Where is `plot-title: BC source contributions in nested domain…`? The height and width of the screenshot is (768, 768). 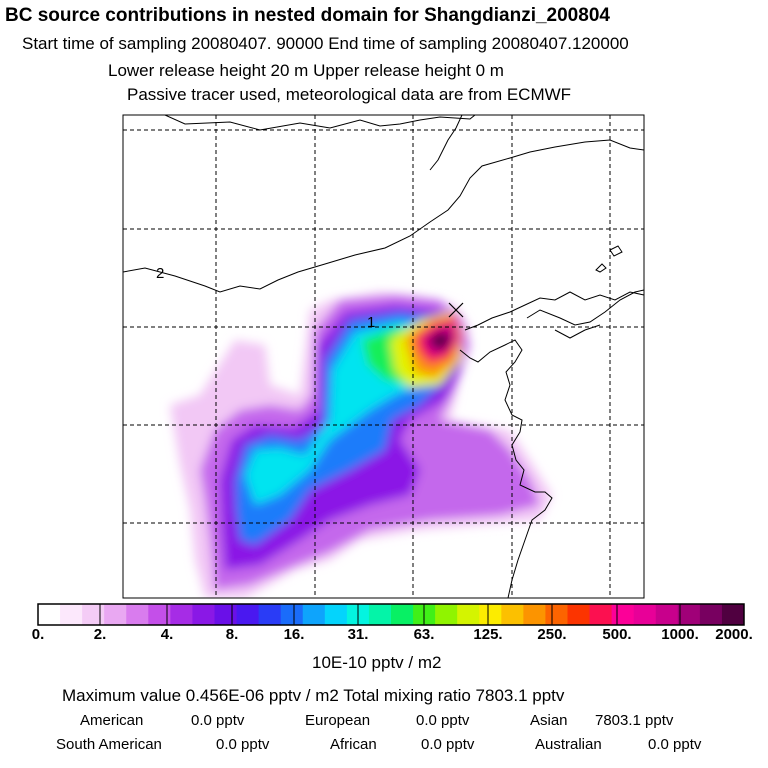 plot-title: BC source contributions in nested domain… is located at coordinates (307, 15).